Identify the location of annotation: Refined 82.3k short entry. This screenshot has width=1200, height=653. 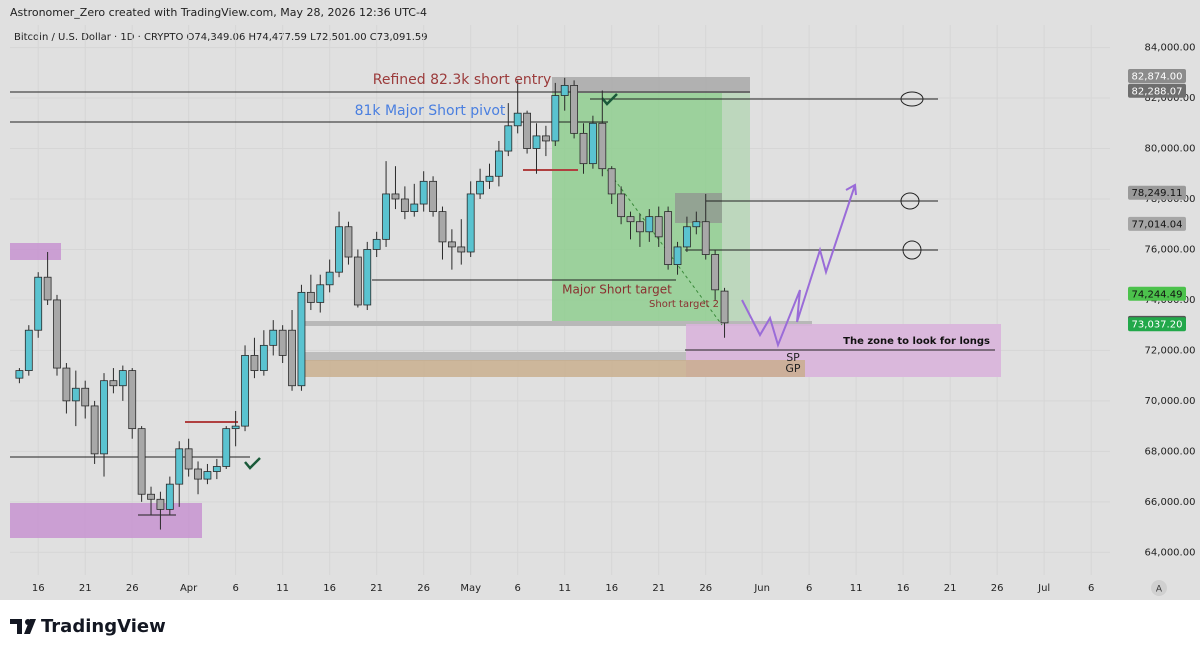
(462, 80).